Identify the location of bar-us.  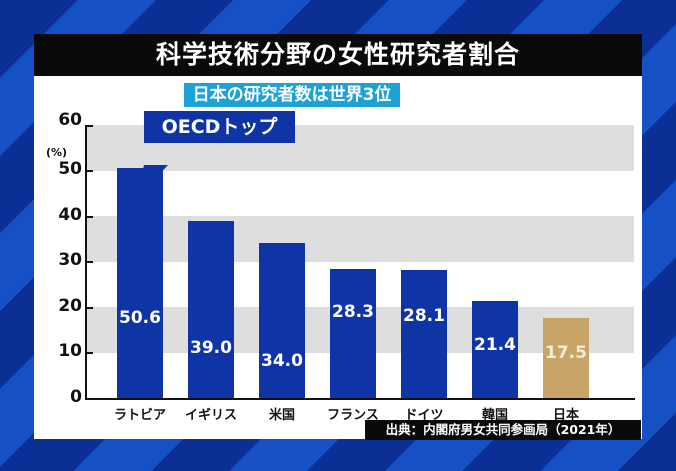
(282, 320).